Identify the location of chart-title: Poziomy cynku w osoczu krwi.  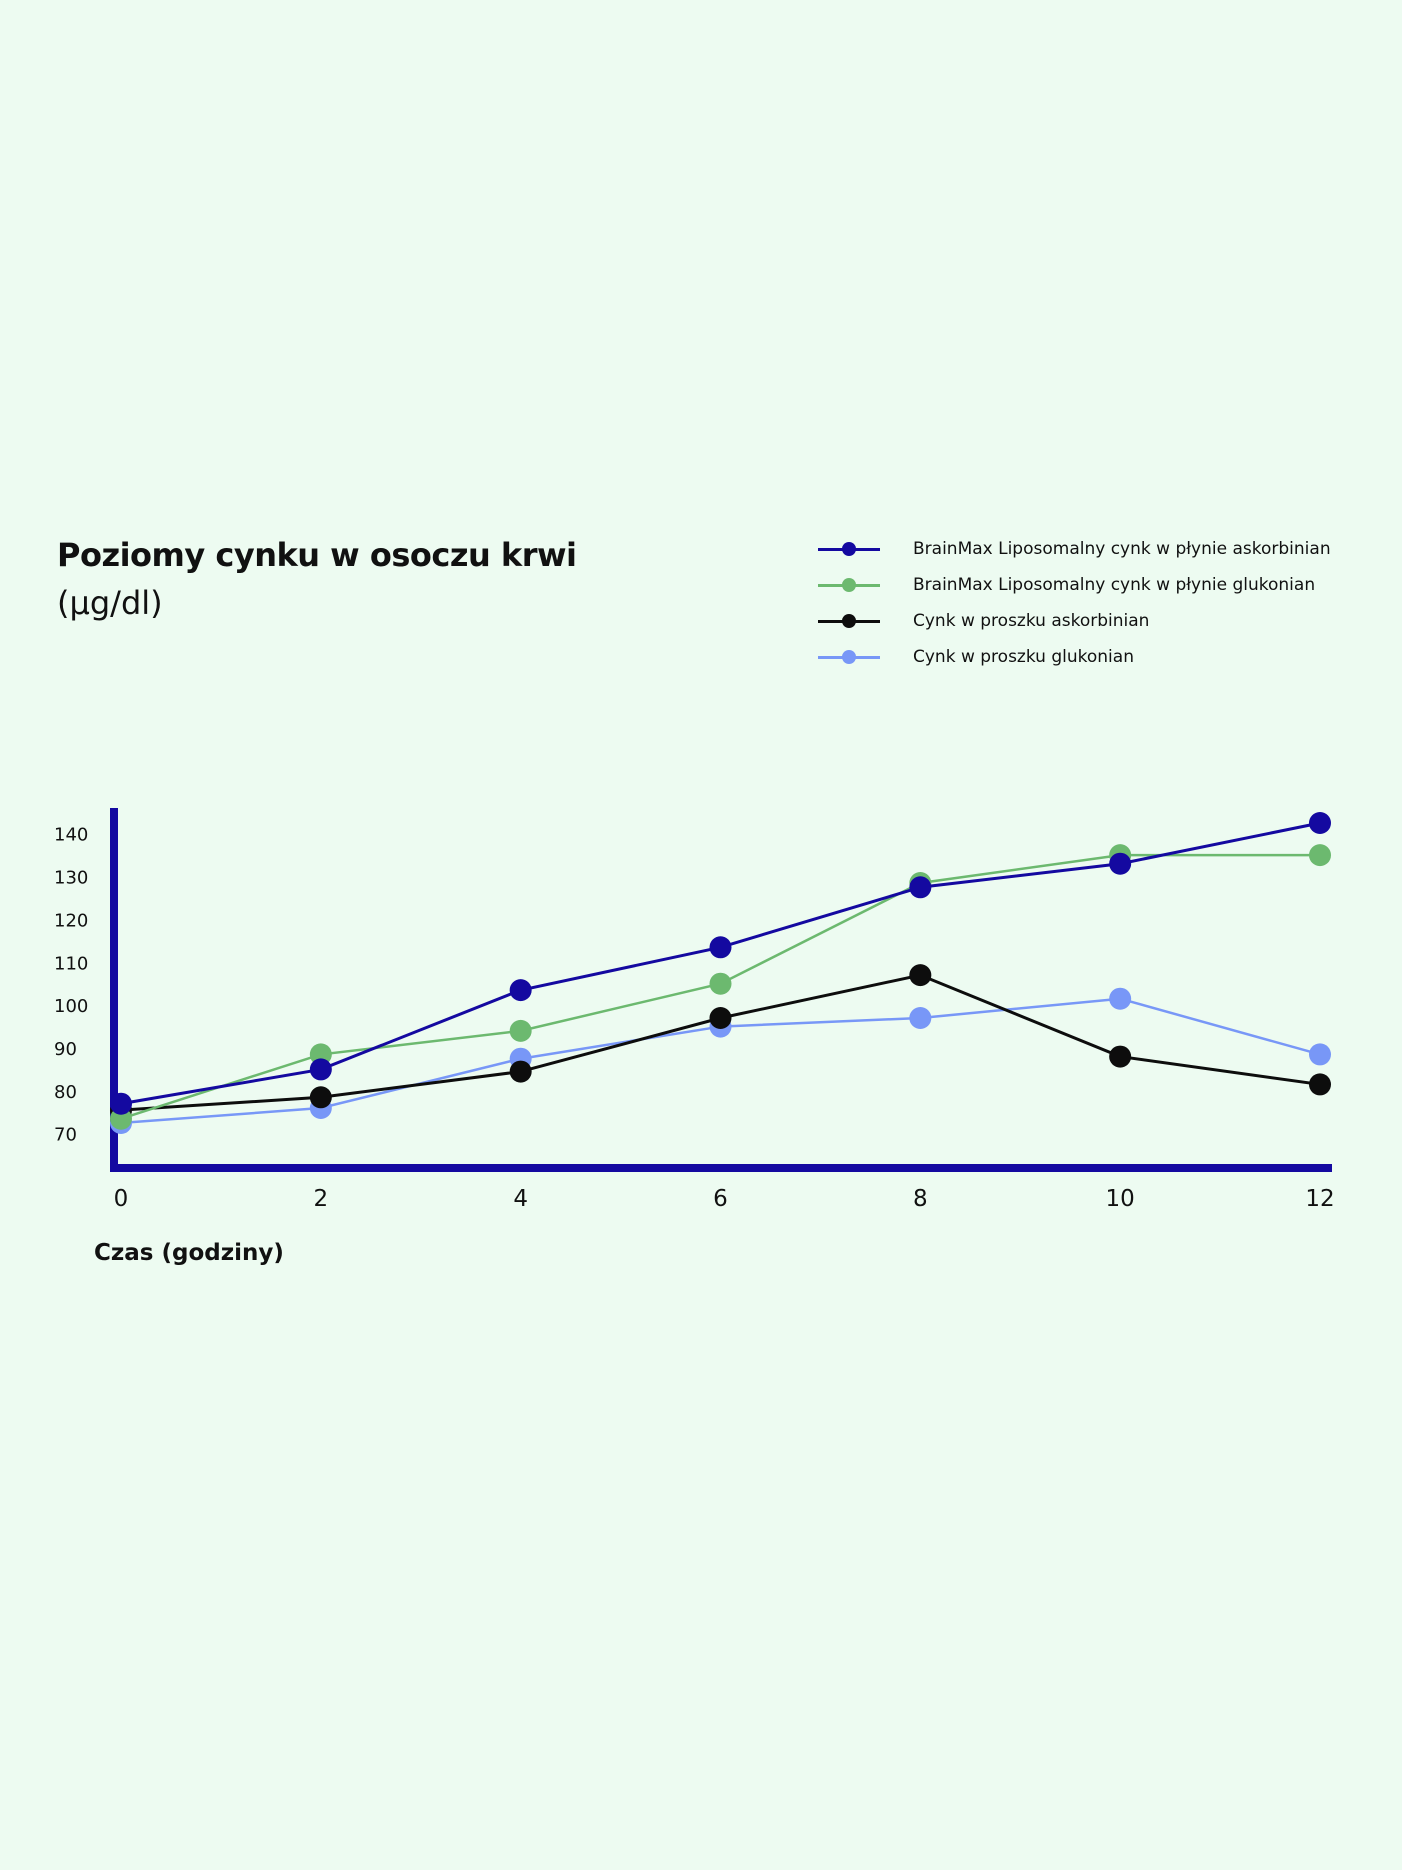
(317, 555).